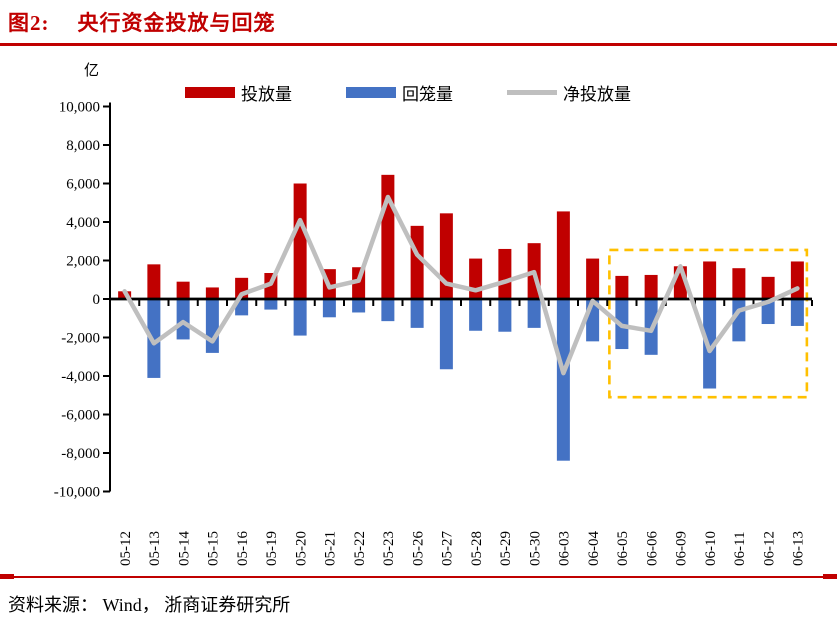 The height and width of the screenshot is (630, 837). I want to click on x-axis-category-label: 05-26, so click(418, 548).